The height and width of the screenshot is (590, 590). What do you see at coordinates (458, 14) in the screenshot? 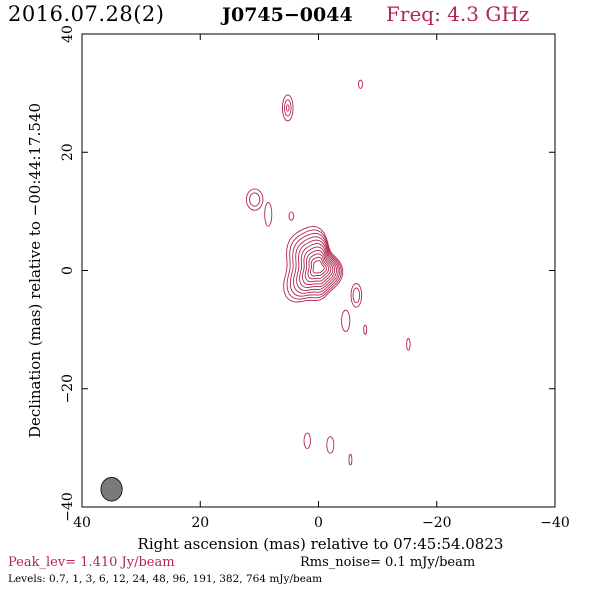
I see `frequency-label: Freq: 4.3 GHz` at bounding box center [458, 14].